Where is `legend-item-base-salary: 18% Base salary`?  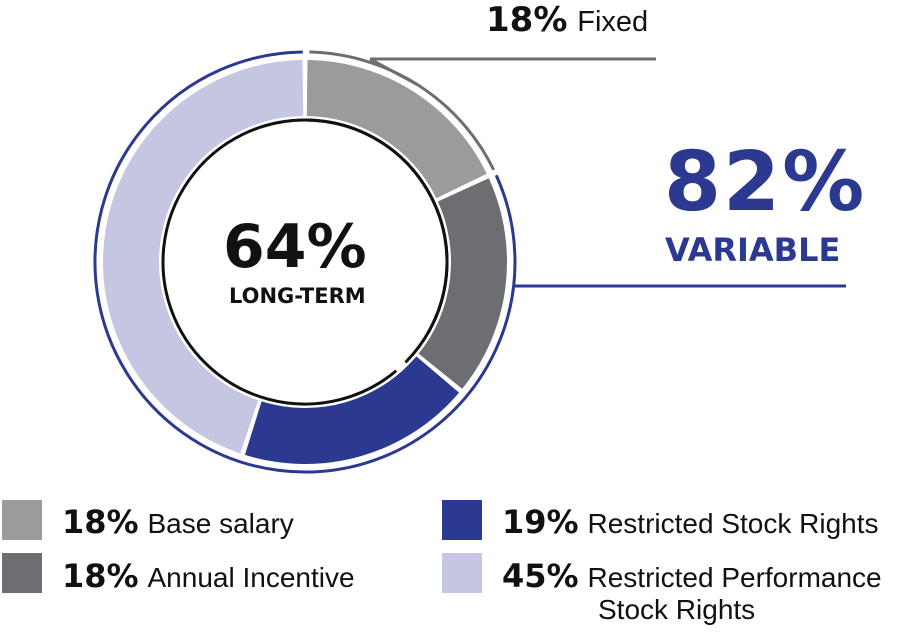
legend-item-base-salary: 18% Base salary is located at coordinates (178, 523).